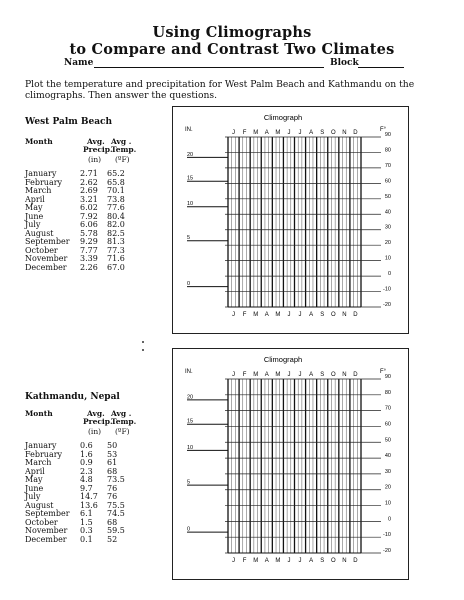 This screenshot has width=464, height=600. What do you see at coordinates (84, 174) in the screenshot?
I see `table-row: January 2.71 65.2` at bounding box center [84, 174].